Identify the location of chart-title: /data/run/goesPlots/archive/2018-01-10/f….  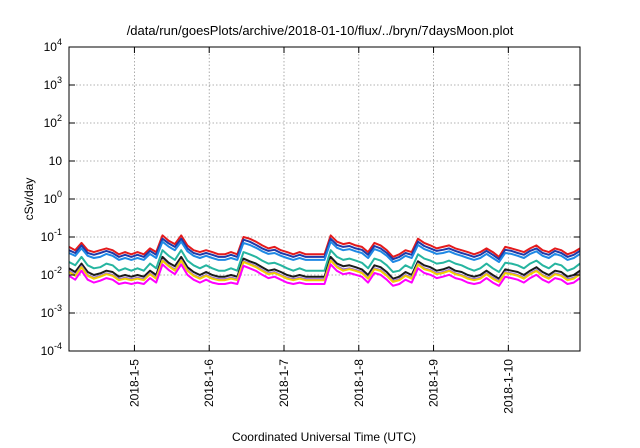
(320, 30).